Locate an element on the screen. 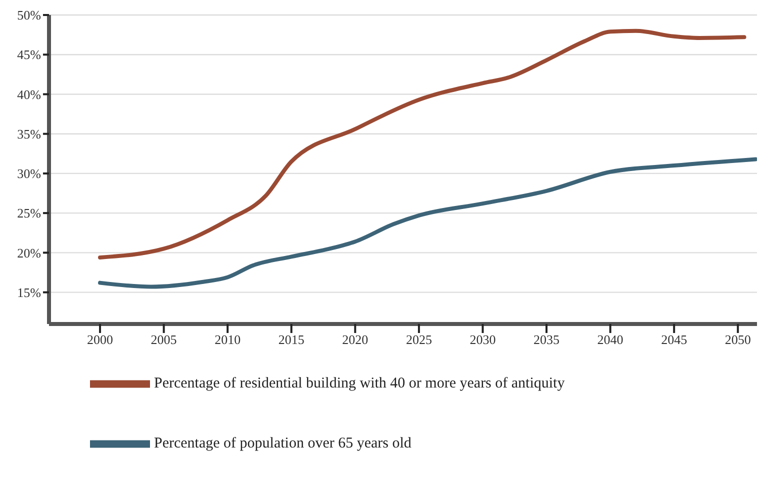  x-tick-label: 2025 is located at coordinates (419, 340).